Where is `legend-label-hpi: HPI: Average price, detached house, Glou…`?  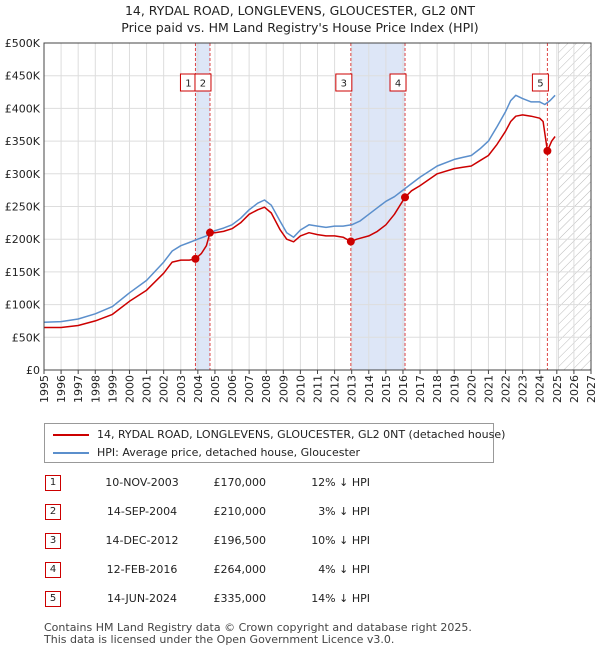
legend-label-hpi: HPI: Average price, detached house, Glou… is located at coordinates (229, 452).